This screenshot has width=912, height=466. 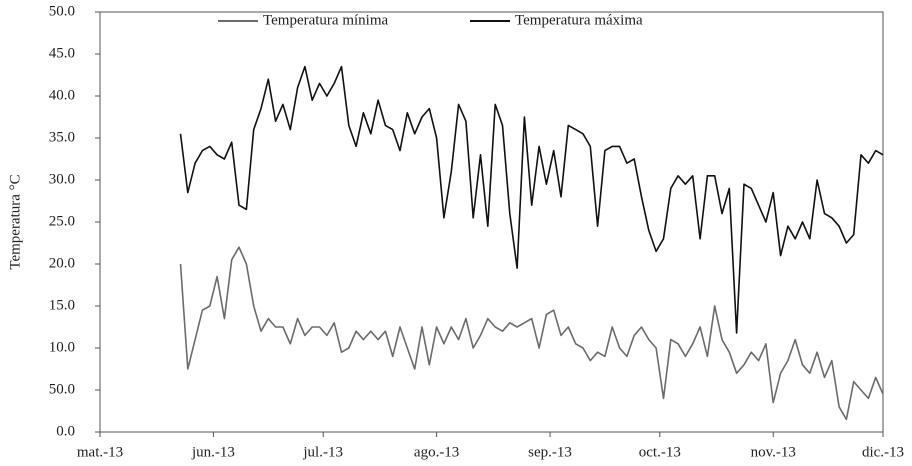 What do you see at coordinates (62, 305) in the screenshot?
I see `y-tick-label: 15.0` at bounding box center [62, 305].